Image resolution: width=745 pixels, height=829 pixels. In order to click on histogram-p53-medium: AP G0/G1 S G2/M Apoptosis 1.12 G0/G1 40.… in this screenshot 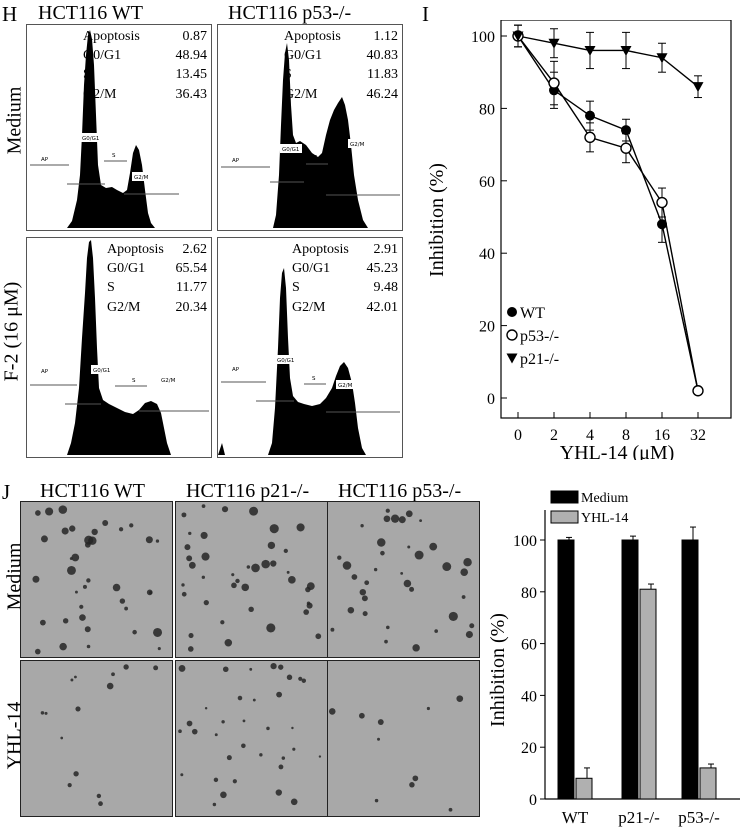, I will do `click(310, 127)`.